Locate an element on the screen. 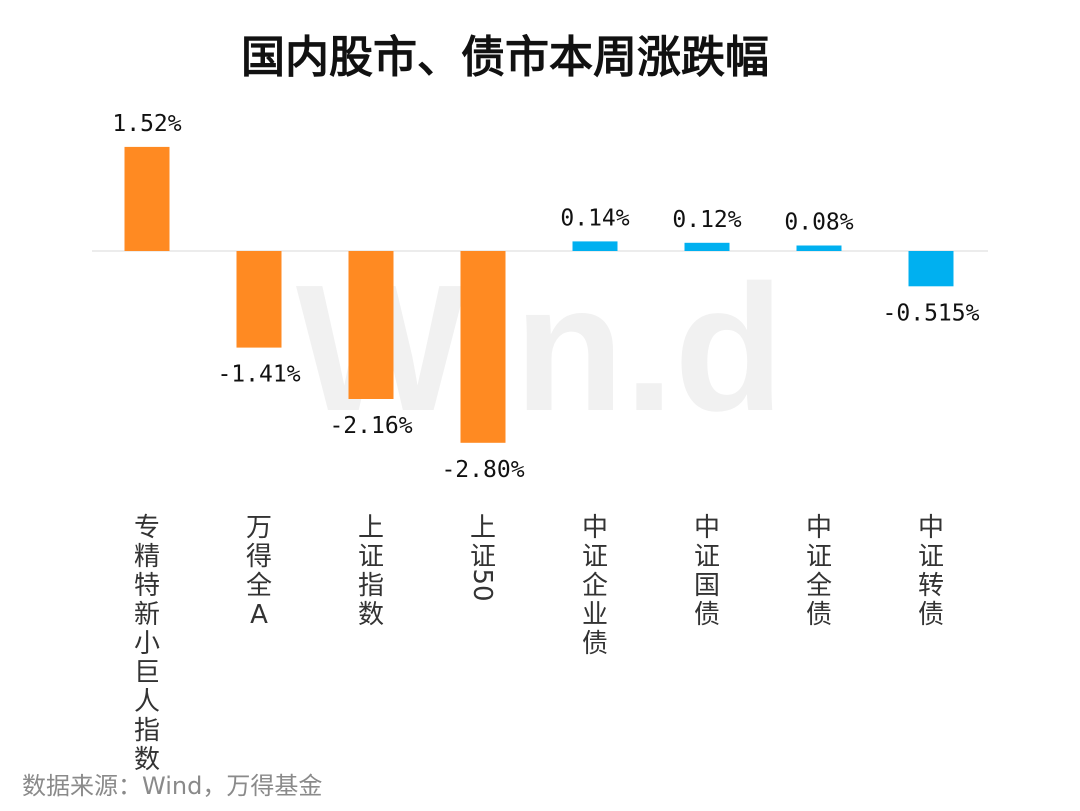 This screenshot has height=811, width=1080. value-label-1: 1.52% is located at coordinates (146, 124).